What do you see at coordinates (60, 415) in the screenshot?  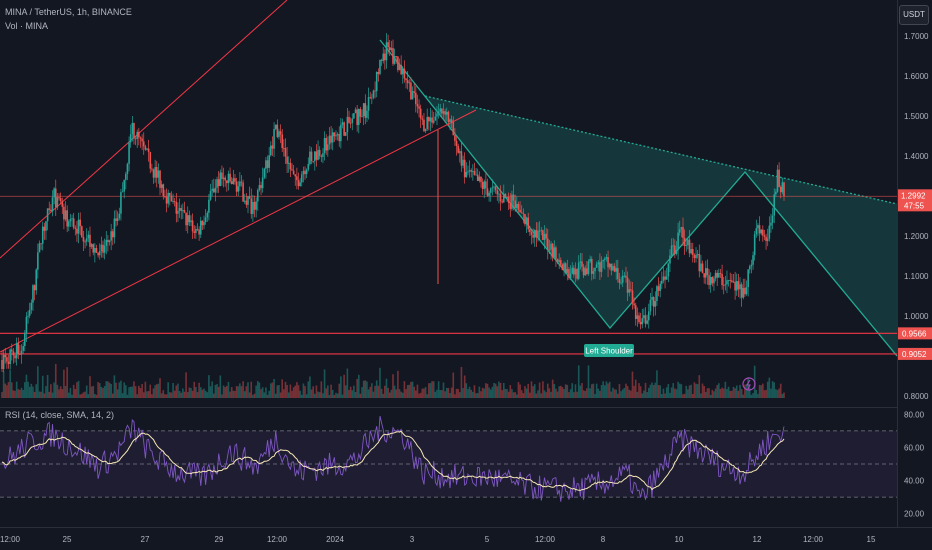 I see `rsi-legend: RSI (14, close, SMA, 14, 2)` at bounding box center [60, 415].